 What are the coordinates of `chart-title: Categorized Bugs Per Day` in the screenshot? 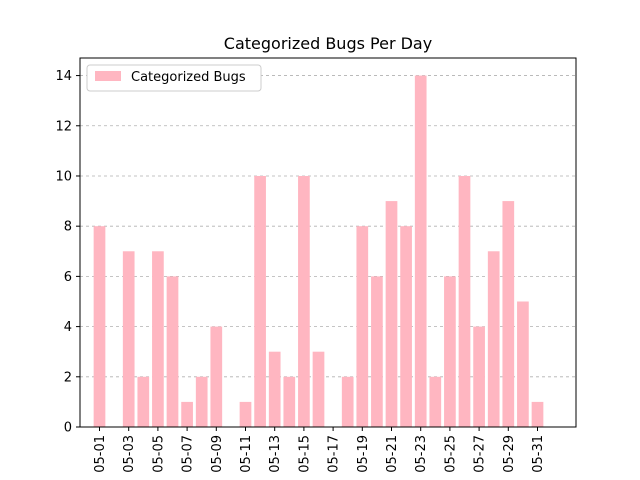 It's located at (328, 43).